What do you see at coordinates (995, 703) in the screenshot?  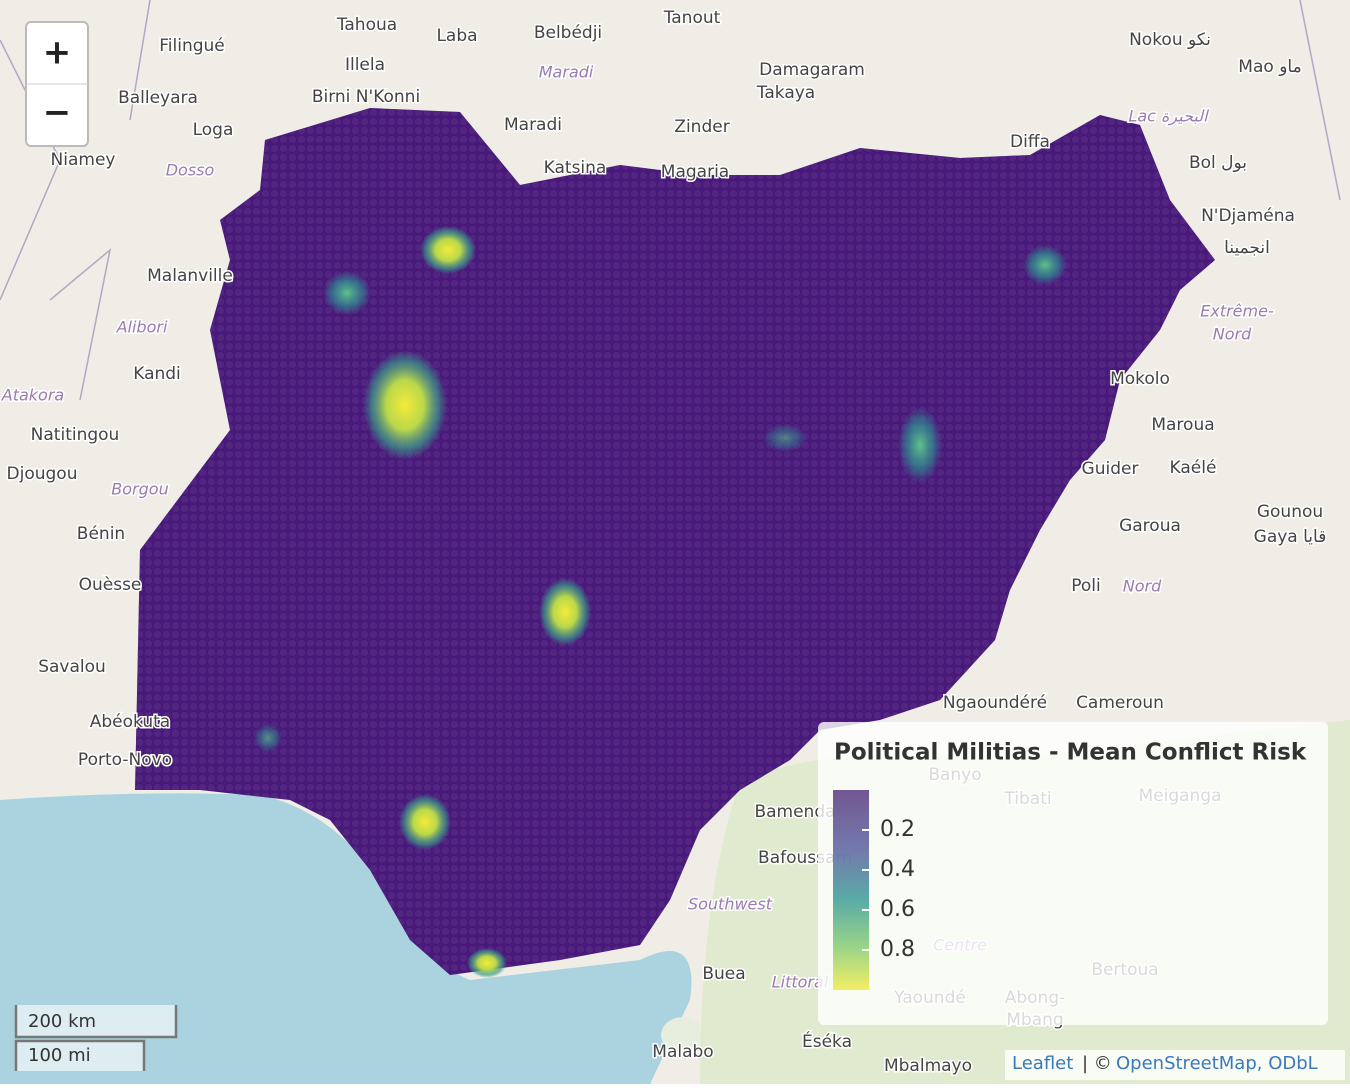 I see `place-label: Ngaoundéré` at bounding box center [995, 703].